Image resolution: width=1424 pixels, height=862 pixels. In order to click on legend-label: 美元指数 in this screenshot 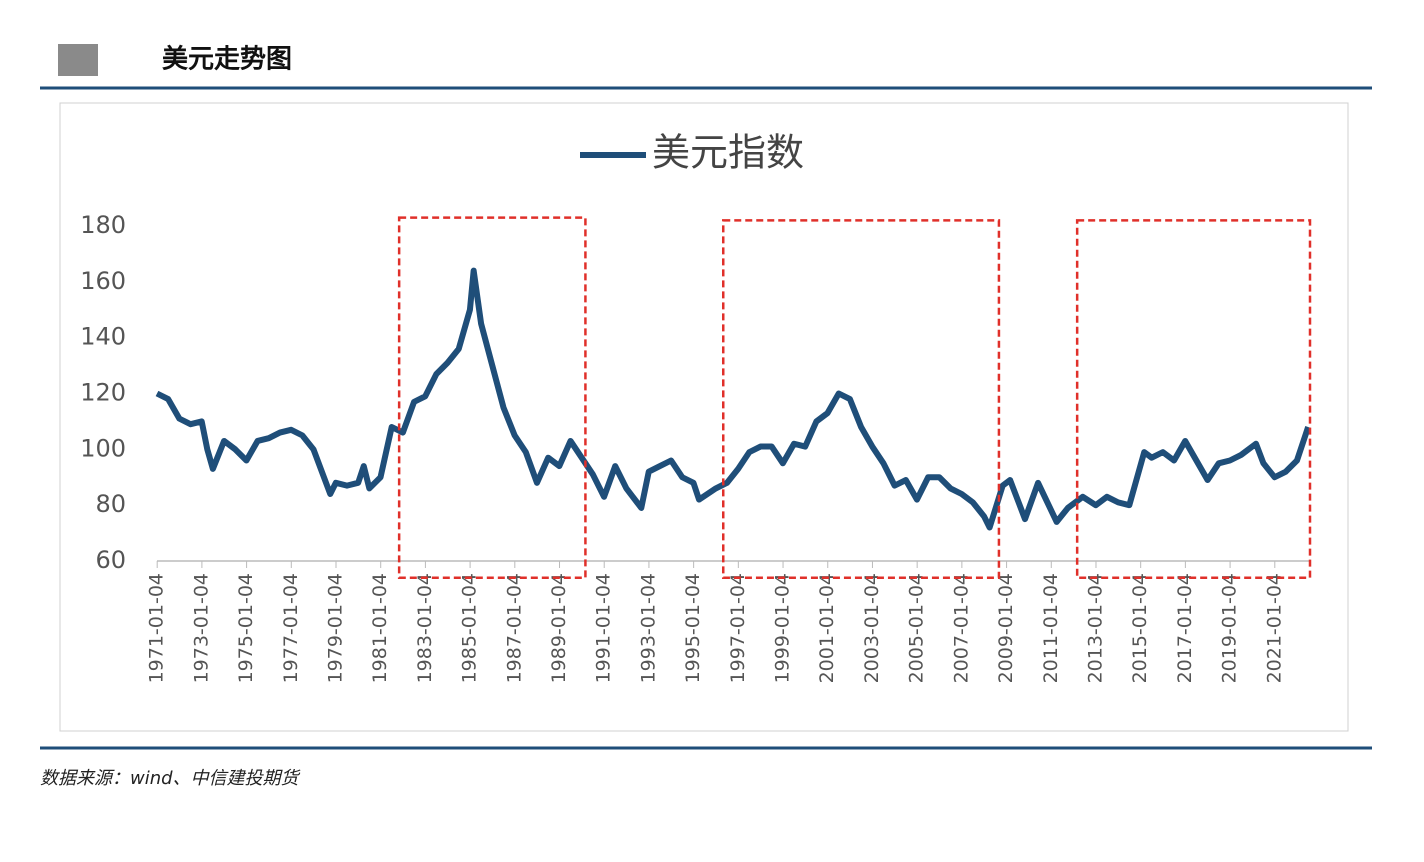, I will do `click(728, 153)`.